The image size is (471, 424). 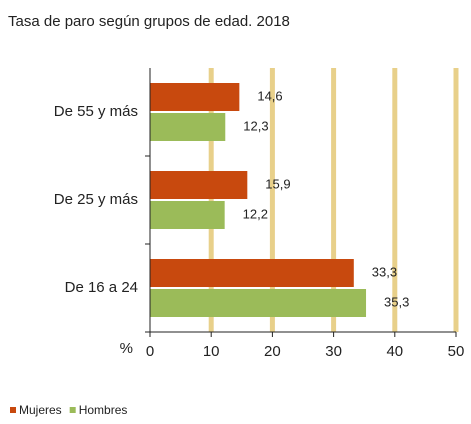 What do you see at coordinates (269, 95) in the screenshot?
I see `value-label: 14,6` at bounding box center [269, 95].